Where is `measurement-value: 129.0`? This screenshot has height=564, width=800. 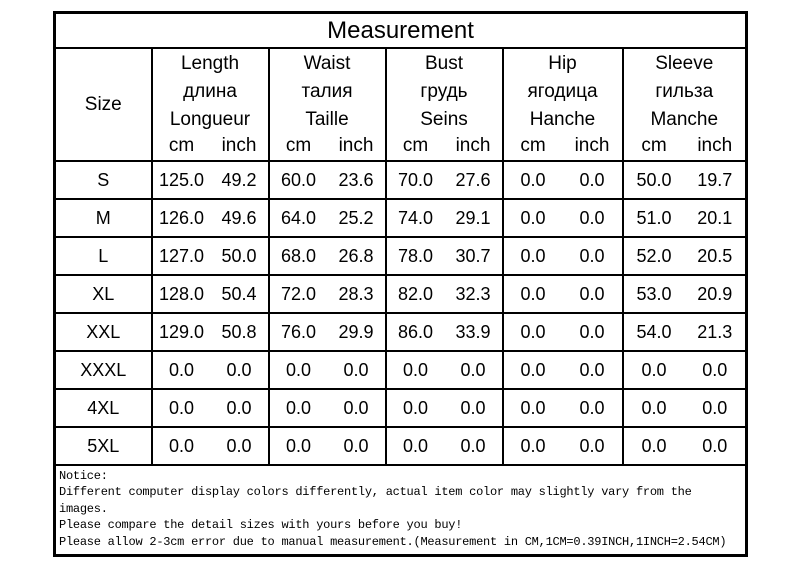
measurement-value: 129.0 is located at coordinates (180, 332).